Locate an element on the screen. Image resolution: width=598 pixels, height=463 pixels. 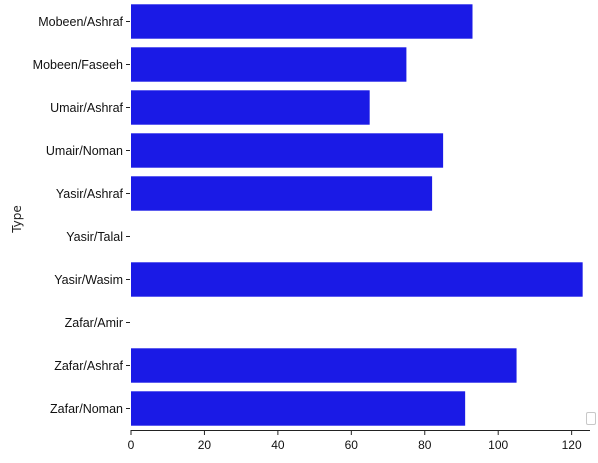
category-label: Mobeen/Faseeh is located at coordinates (78, 65).